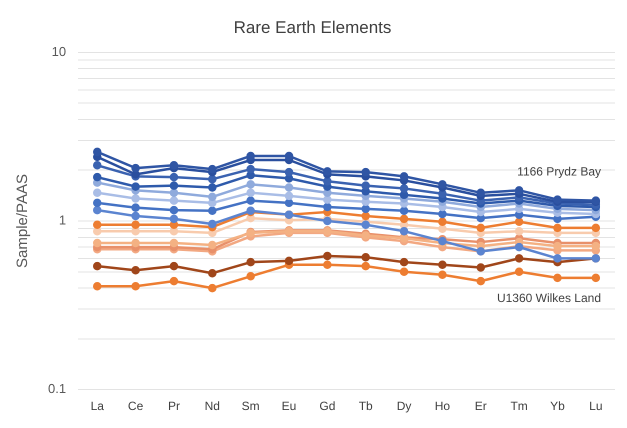 The width and height of the screenshot is (627, 428). I want to click on x-tick-label: Dy, so click(404, 406).